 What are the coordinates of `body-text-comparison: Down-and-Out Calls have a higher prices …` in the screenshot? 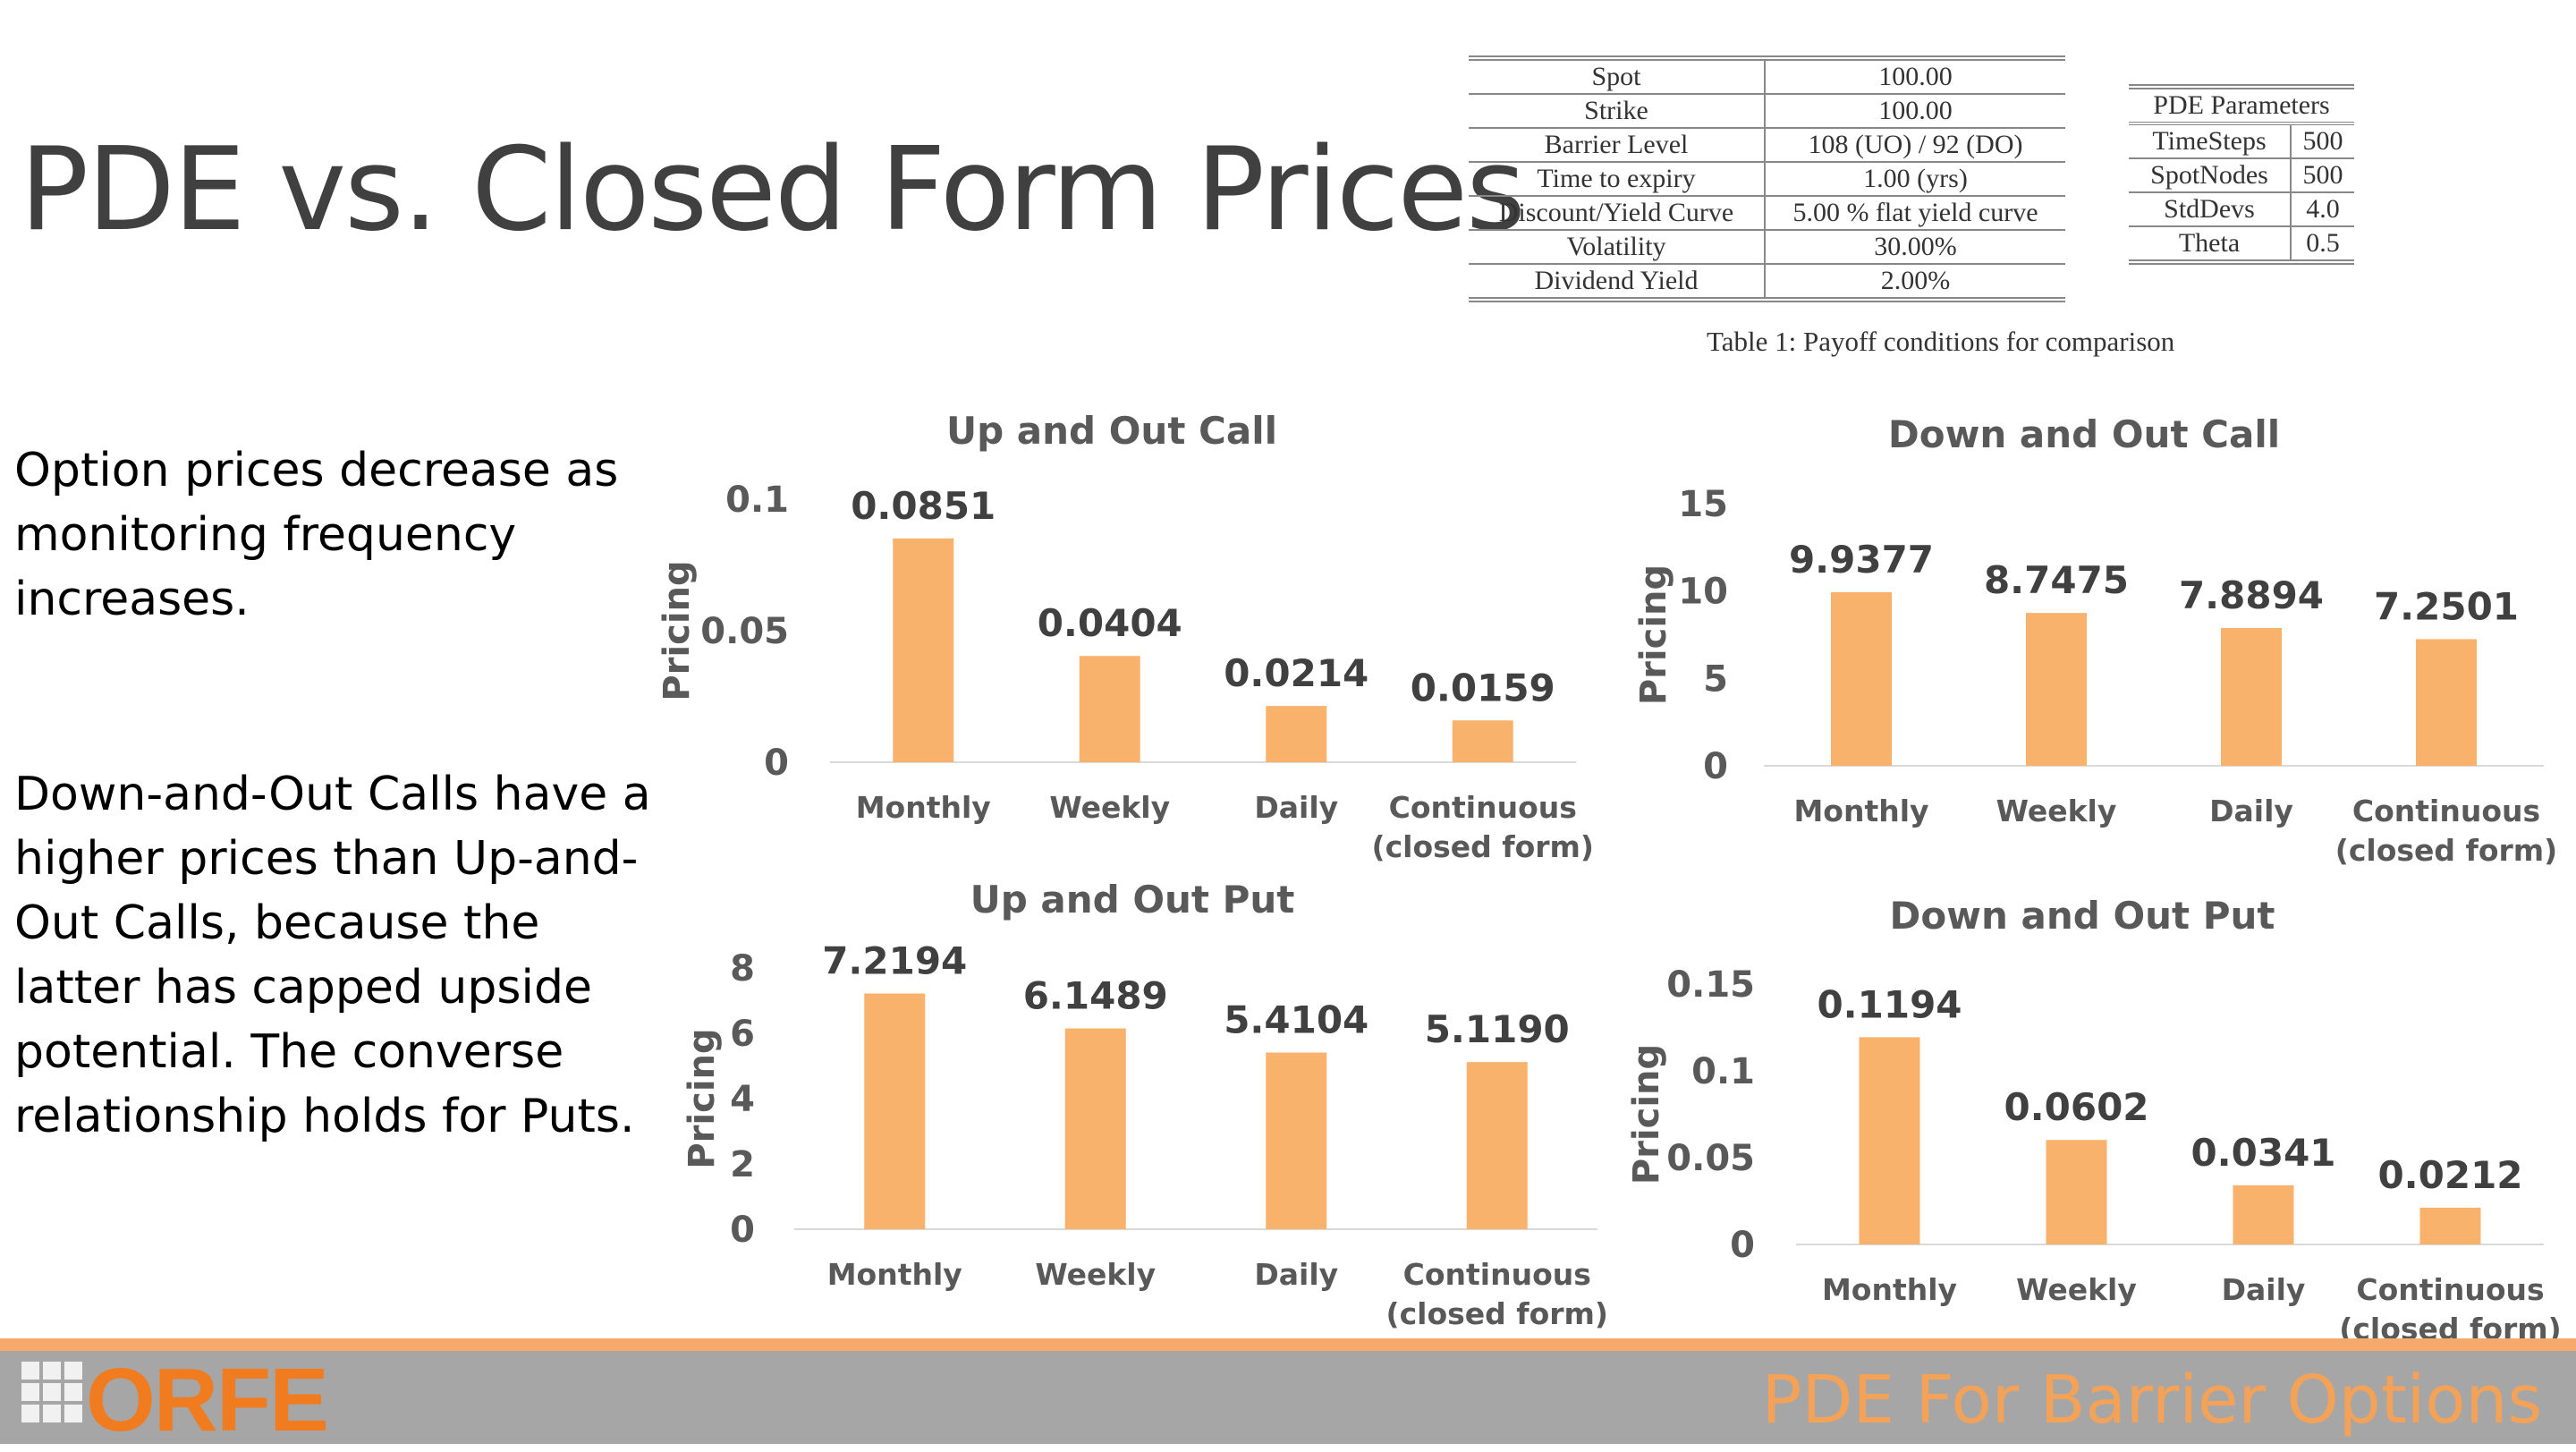 It's located at (332, 955).